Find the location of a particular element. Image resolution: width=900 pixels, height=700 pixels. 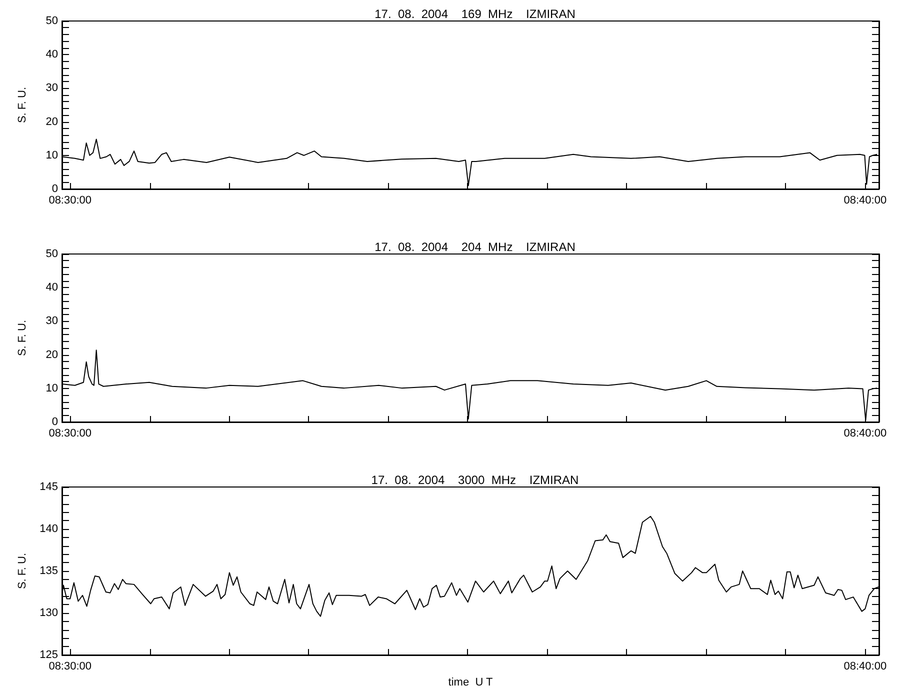

x-axis-title: time U T is located at coordinates (470, 682).